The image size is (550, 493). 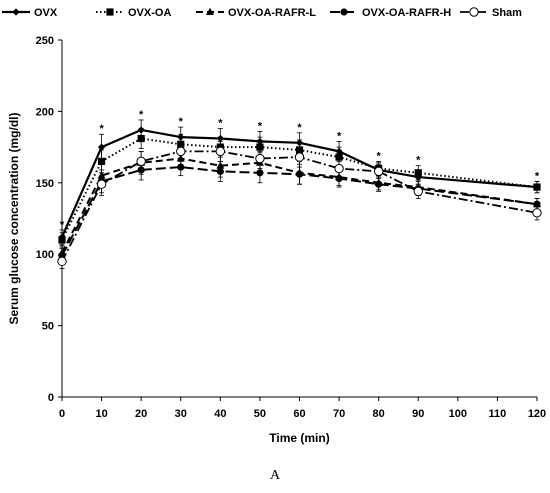 I want to click on legend-item: OVX-OA-RAFR-L, so click(x=256, y=13).